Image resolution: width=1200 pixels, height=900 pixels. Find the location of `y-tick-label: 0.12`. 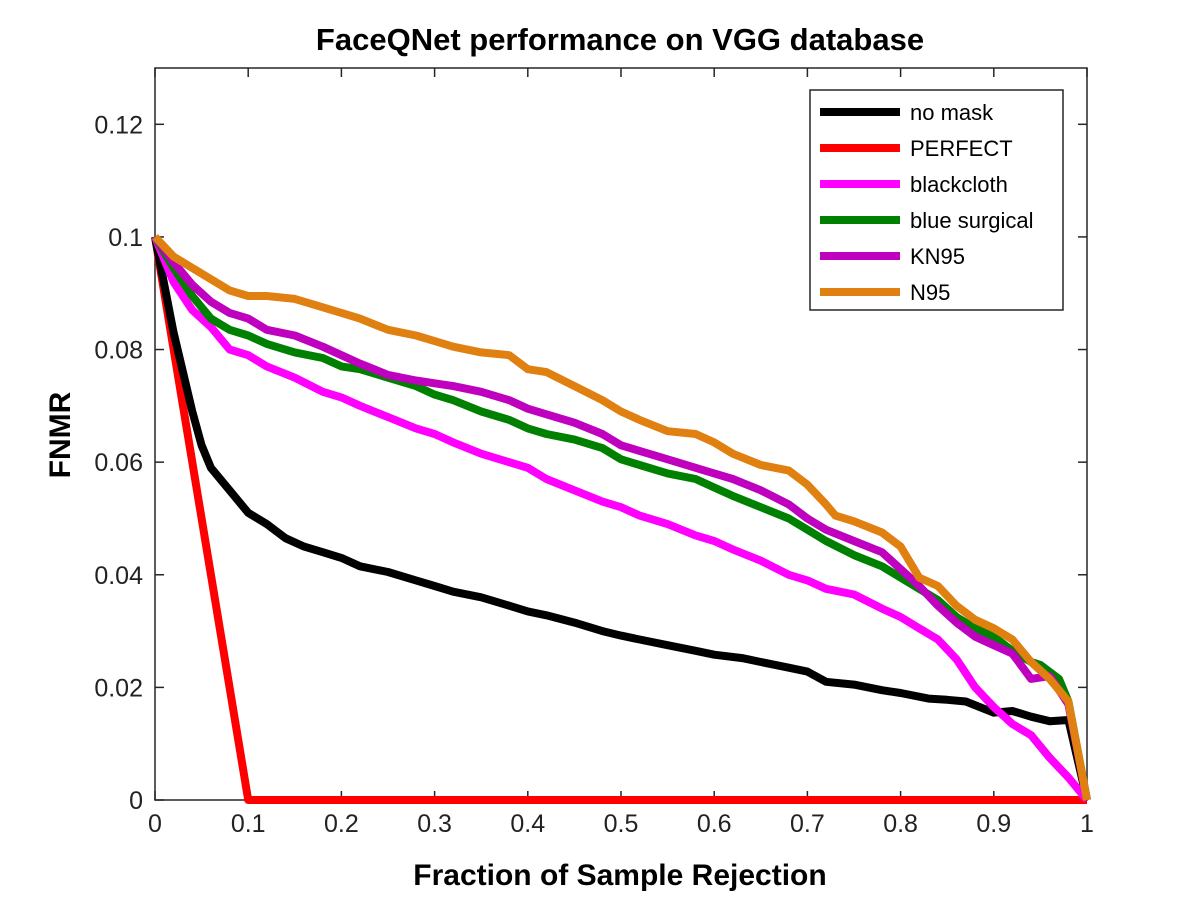

y-tick-label: 0.12 is located at coordinates (118, 125).